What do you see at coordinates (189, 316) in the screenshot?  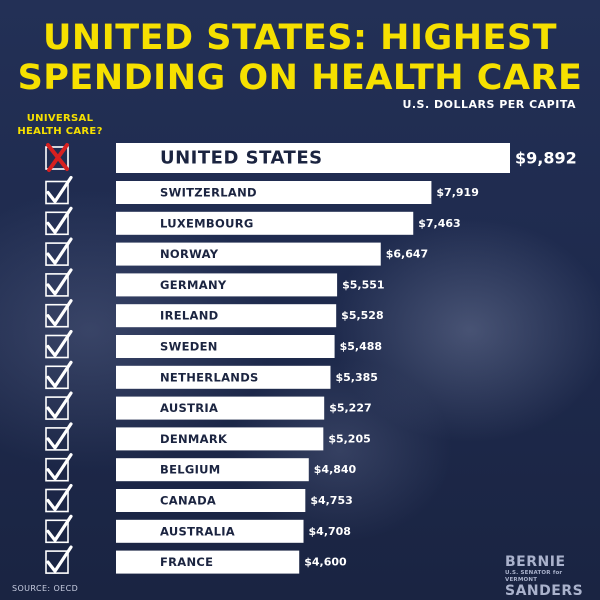 I see `category-label: IRELAND` at bounding box center [189, 316].